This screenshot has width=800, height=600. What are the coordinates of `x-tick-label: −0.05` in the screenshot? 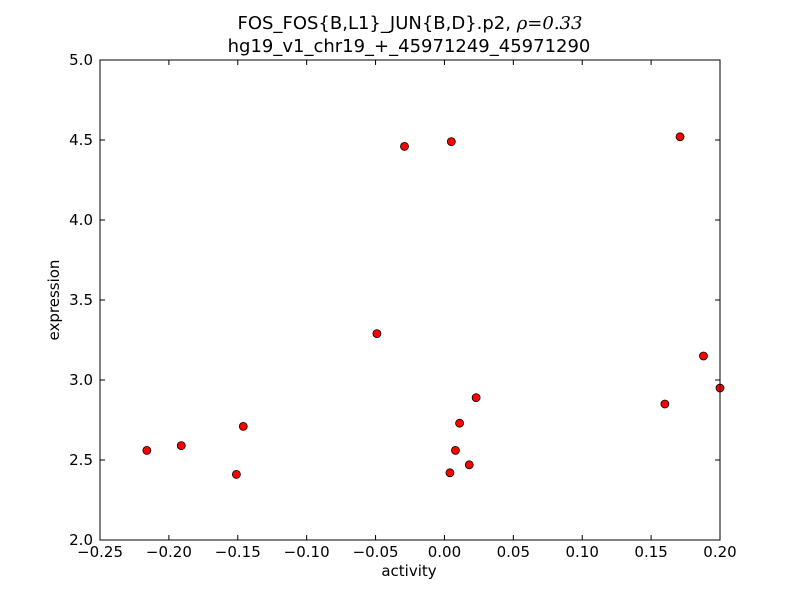 It's located at (376, 552).